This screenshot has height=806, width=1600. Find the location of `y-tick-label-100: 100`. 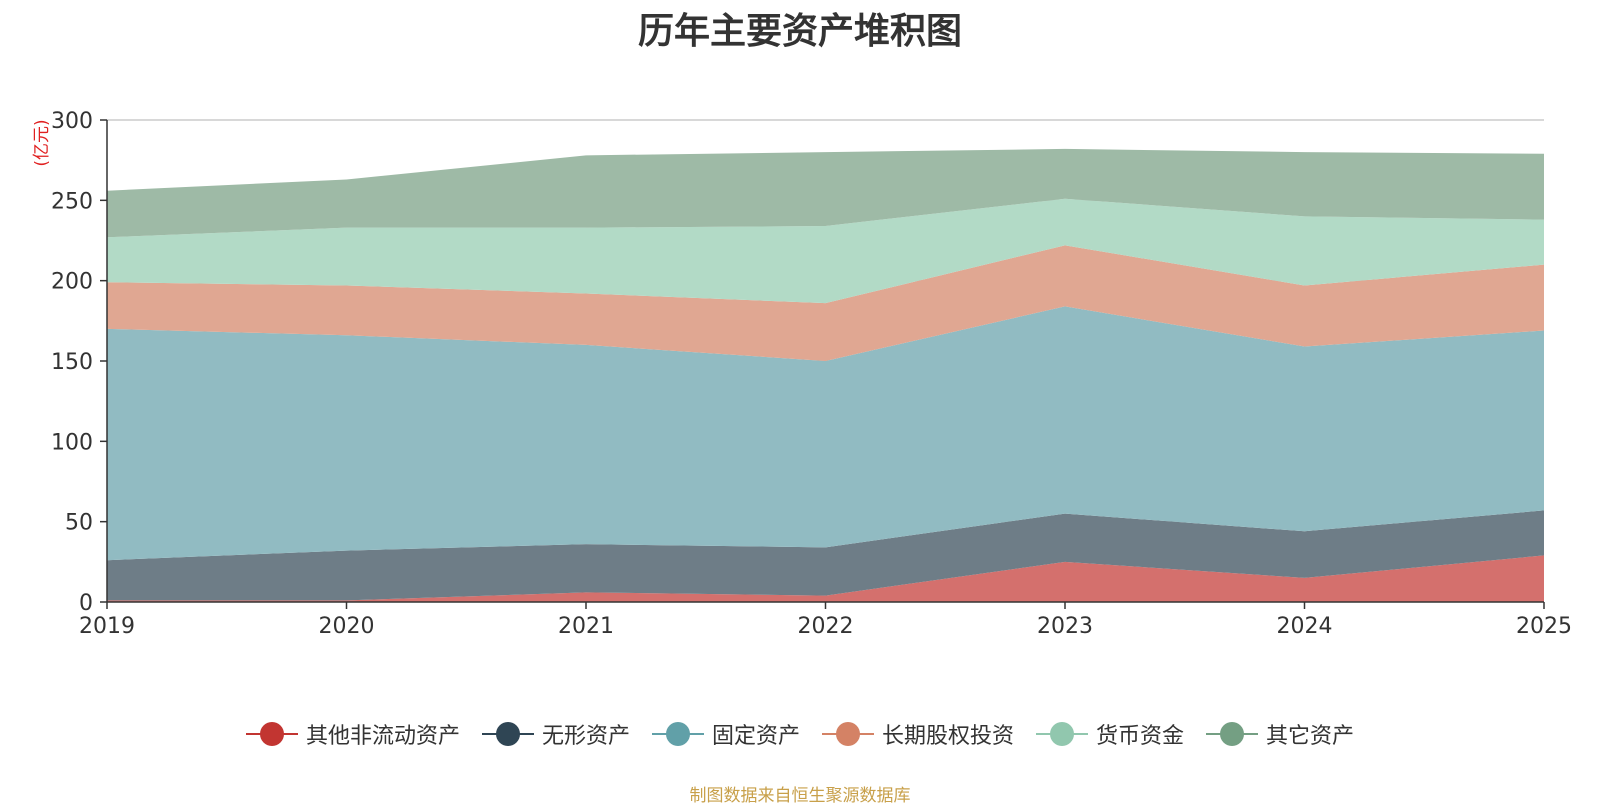

y-tick-label-100: 100 is located at coordinates (72, 442).